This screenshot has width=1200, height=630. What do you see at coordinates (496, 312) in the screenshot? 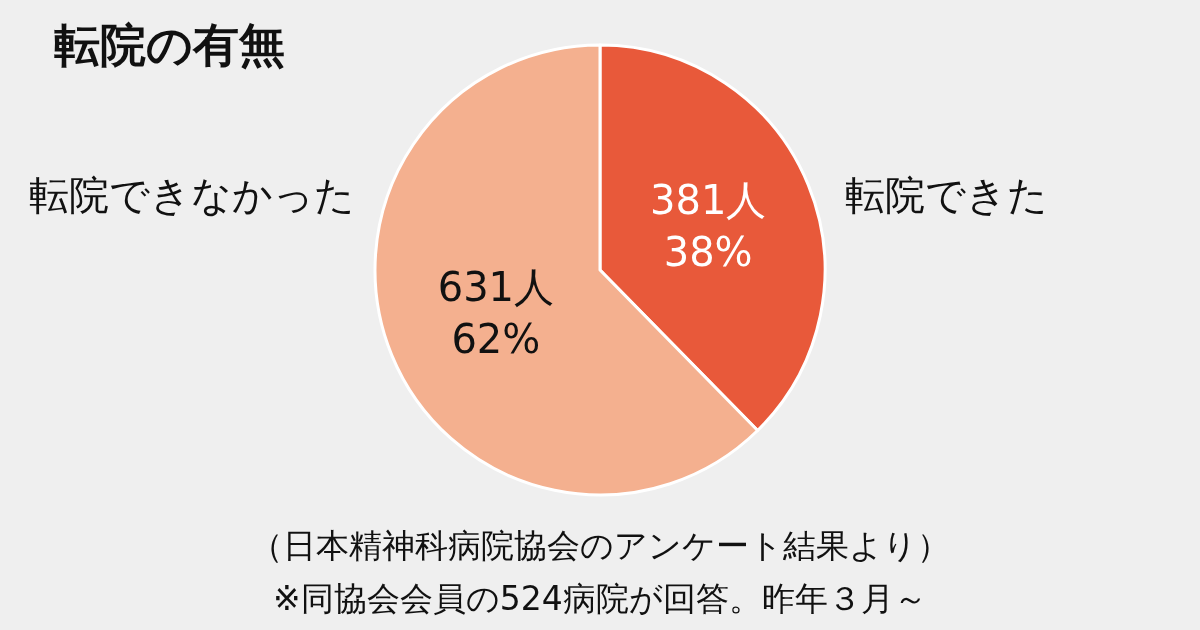
I see `data-label: 631人 62%` at bounding box center [496, 312].